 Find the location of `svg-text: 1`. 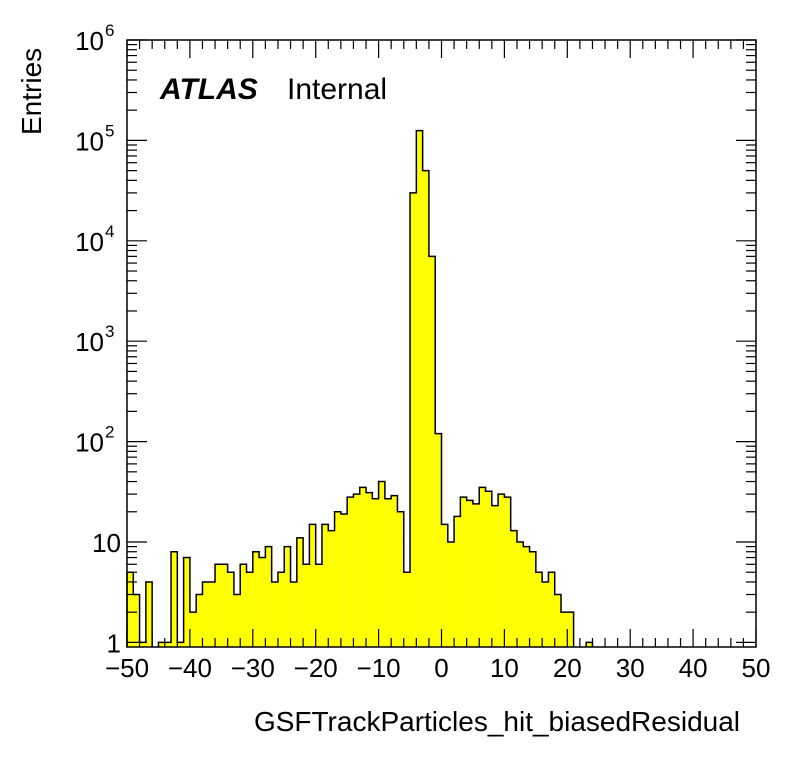

svg-text: 1 is located at coordinates (114, 643).